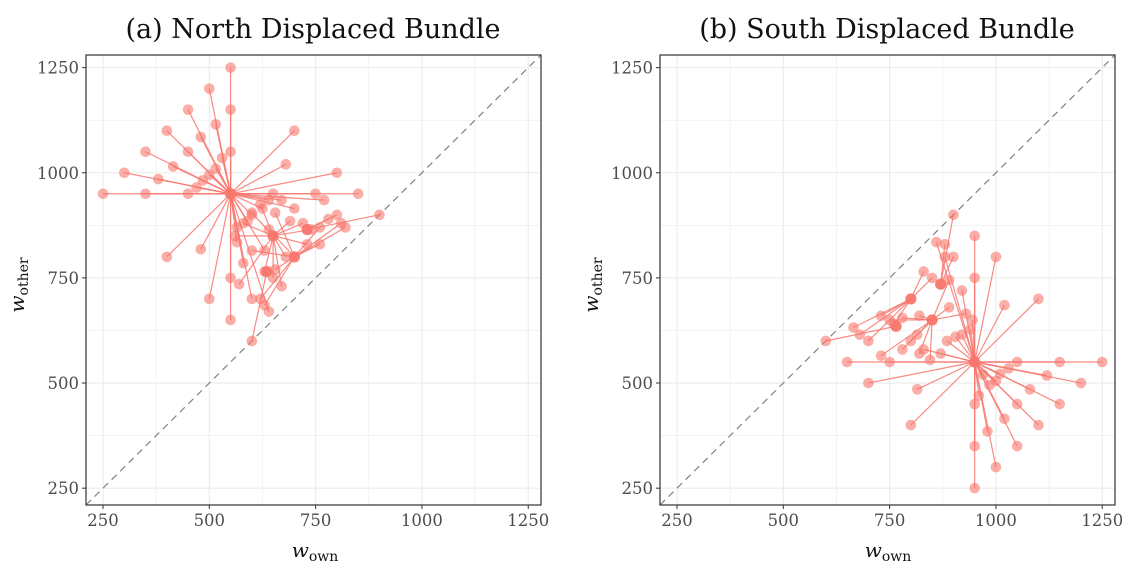 This screenshot has width=1122, height=570. Describe the element at coordinates (210, 520) in the screenshot. I see `x-tick-label-a: 500` at that location.